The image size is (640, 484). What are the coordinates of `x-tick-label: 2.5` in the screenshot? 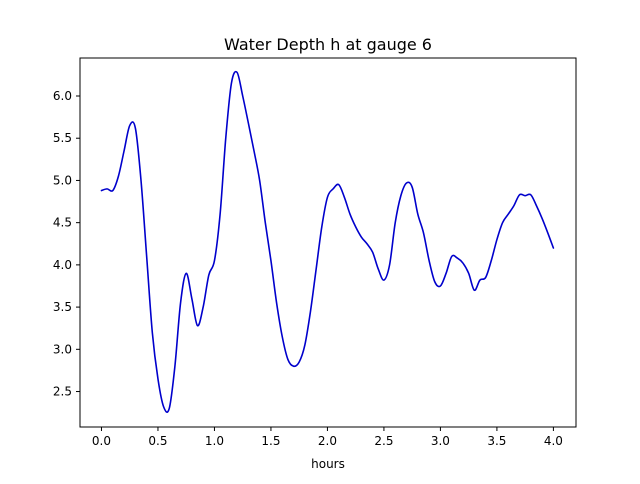 It's located at (383, 441).